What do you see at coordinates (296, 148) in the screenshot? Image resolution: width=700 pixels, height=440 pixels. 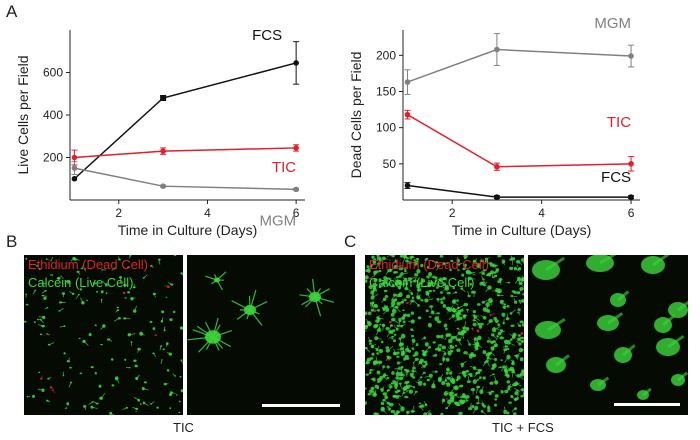 I see `data-point` at bounding box center [296, 148].